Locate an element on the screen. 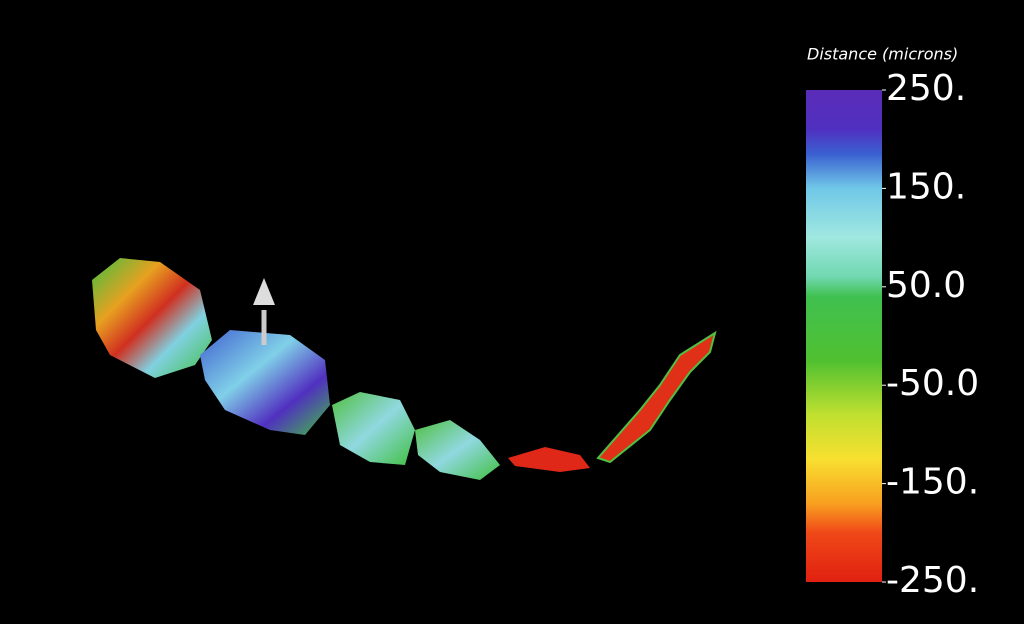 Image resolution: width=1024 pixels, height=624 pixels. arrow-head is located at coordinates (264, 291).